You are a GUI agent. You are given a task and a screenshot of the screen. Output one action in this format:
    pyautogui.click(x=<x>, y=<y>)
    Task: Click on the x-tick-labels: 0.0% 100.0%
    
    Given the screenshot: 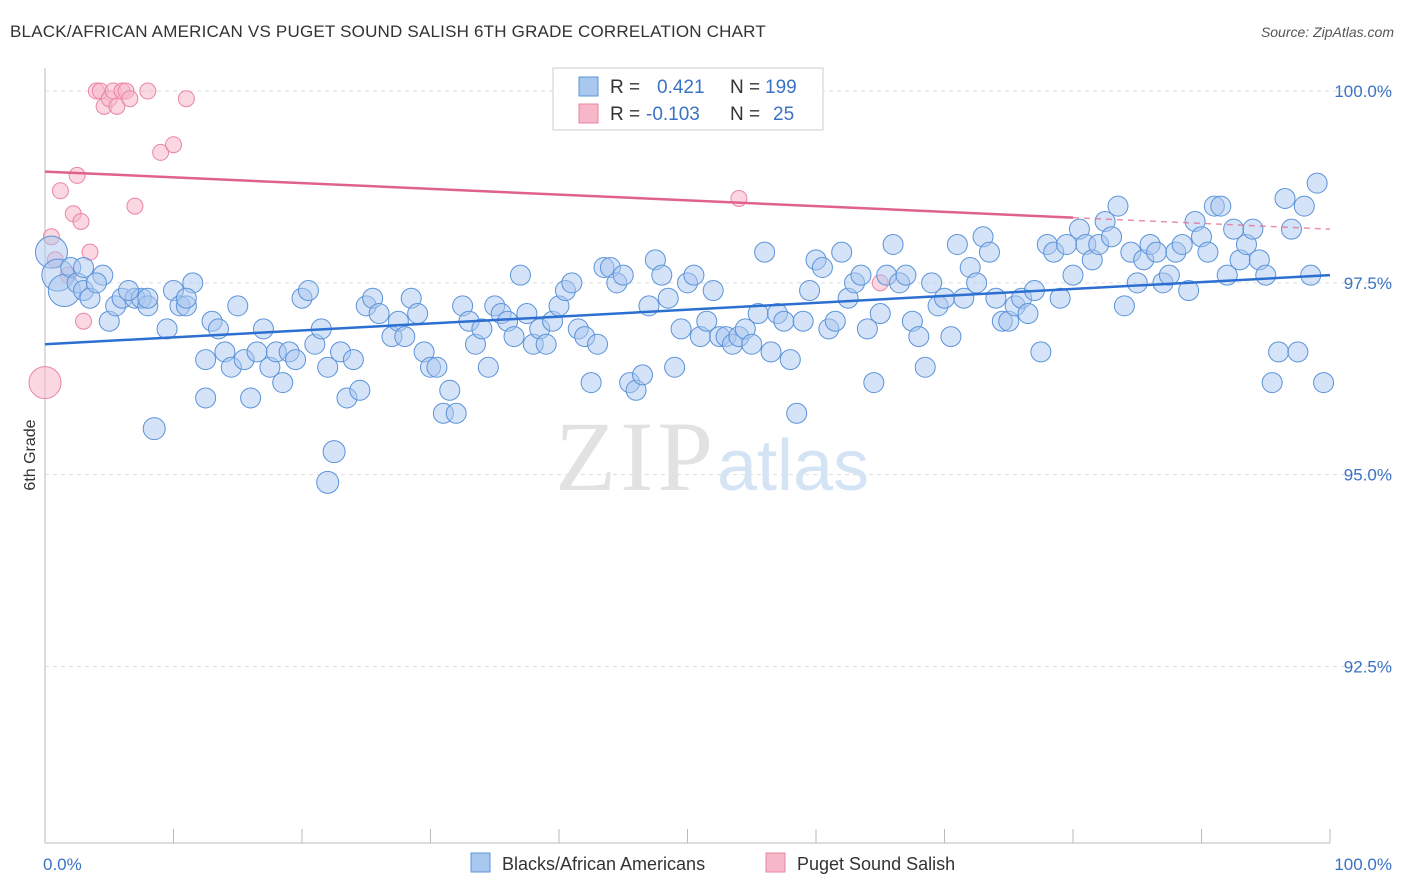 What is the action you would take?
    pyautogui.click(x=717, y=864)
    